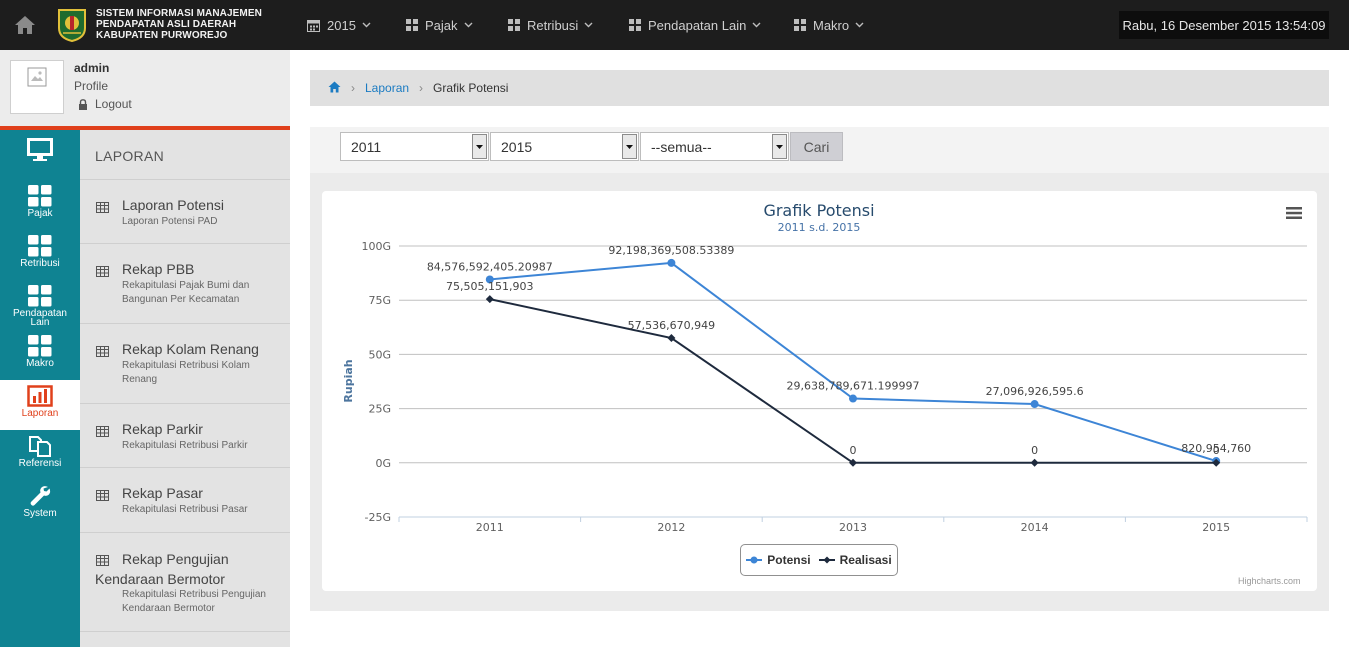 The height and width of the screenshot is (647, 1349). I want to click on nav-label: Retribusi, so click(553, 25).